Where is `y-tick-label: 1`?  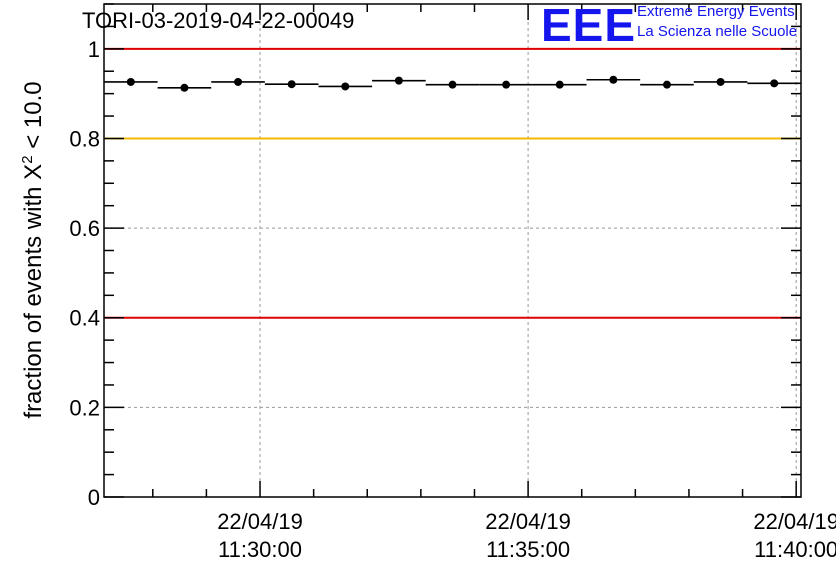 y-tick-label: 1 is located at coordinates (94, 49).